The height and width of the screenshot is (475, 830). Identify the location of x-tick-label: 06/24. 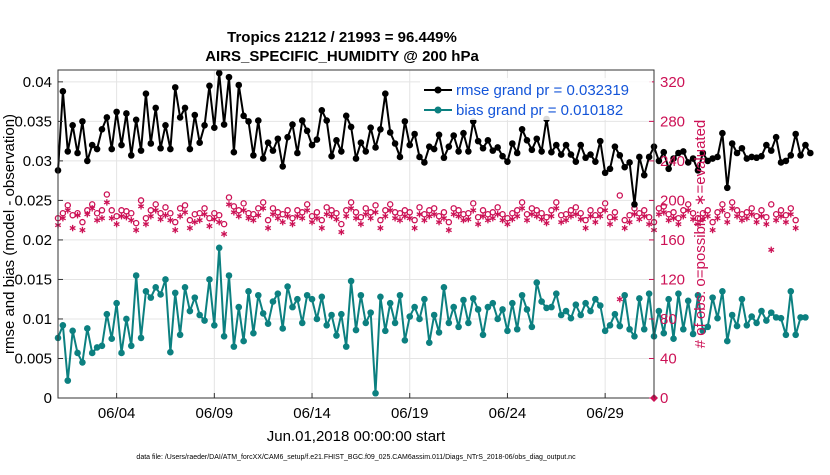
(508, 413).